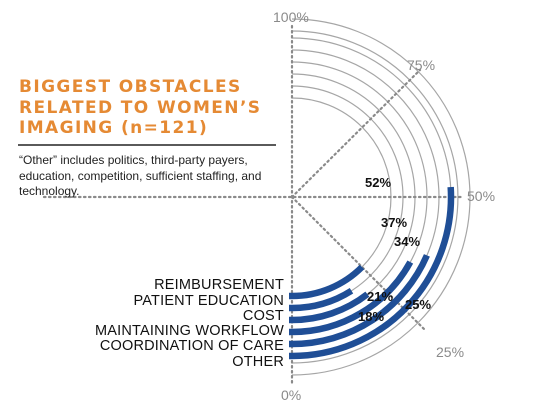 The height and width of the screenshot is (408, 536). Describe the element at coordinates (371, 316) in the screenshot. I see `value-label-4: 18%` at that location.